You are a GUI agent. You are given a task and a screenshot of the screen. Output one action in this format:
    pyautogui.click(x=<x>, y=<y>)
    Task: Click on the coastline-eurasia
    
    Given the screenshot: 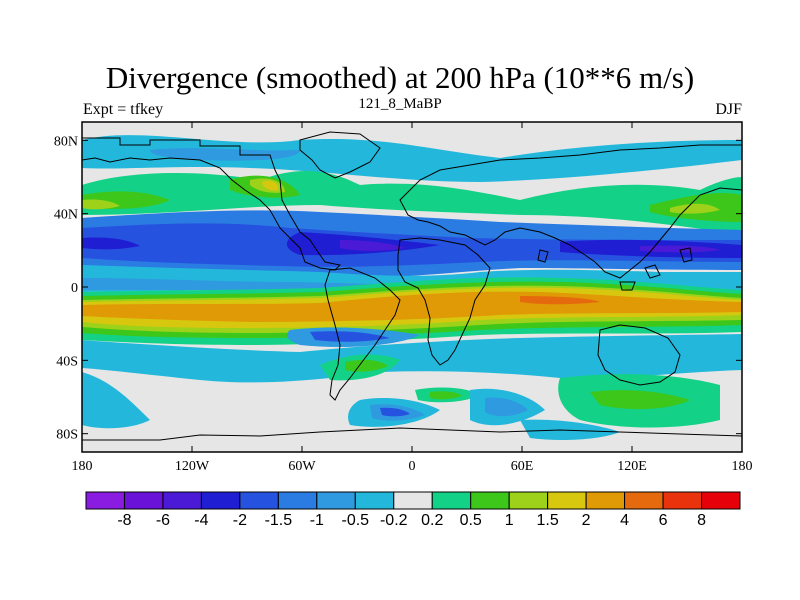 What is the action you would take?
    pyautogui.click(x=570, y=211)
    